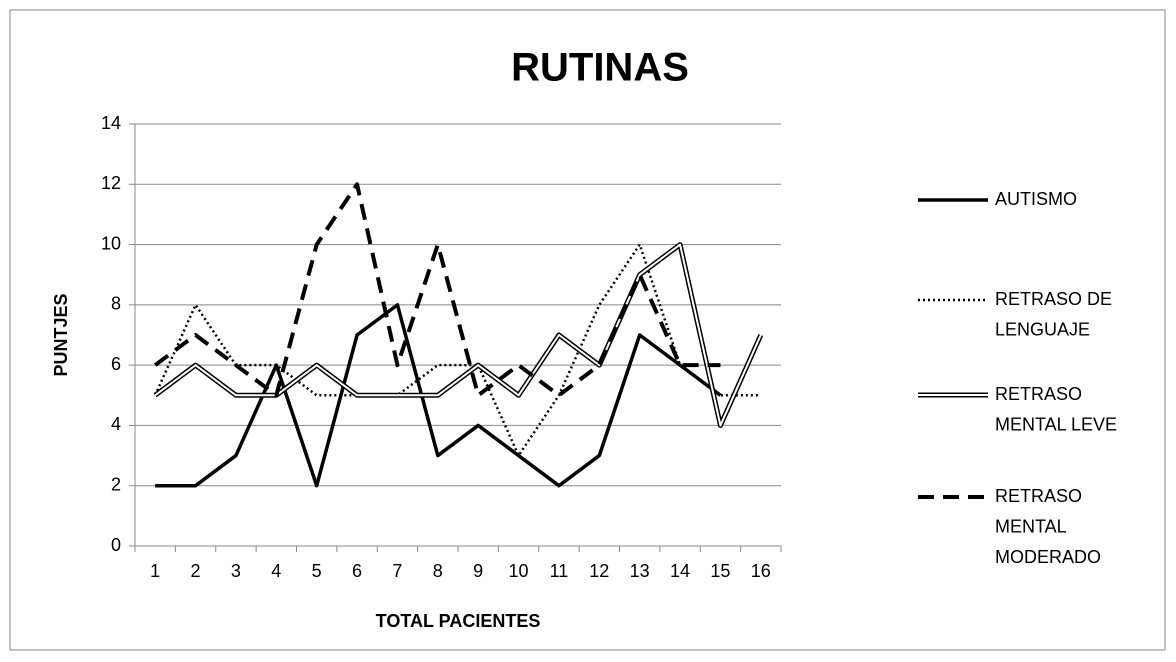  I want to click on chart-title: RUTINAS, so click(600, 68).